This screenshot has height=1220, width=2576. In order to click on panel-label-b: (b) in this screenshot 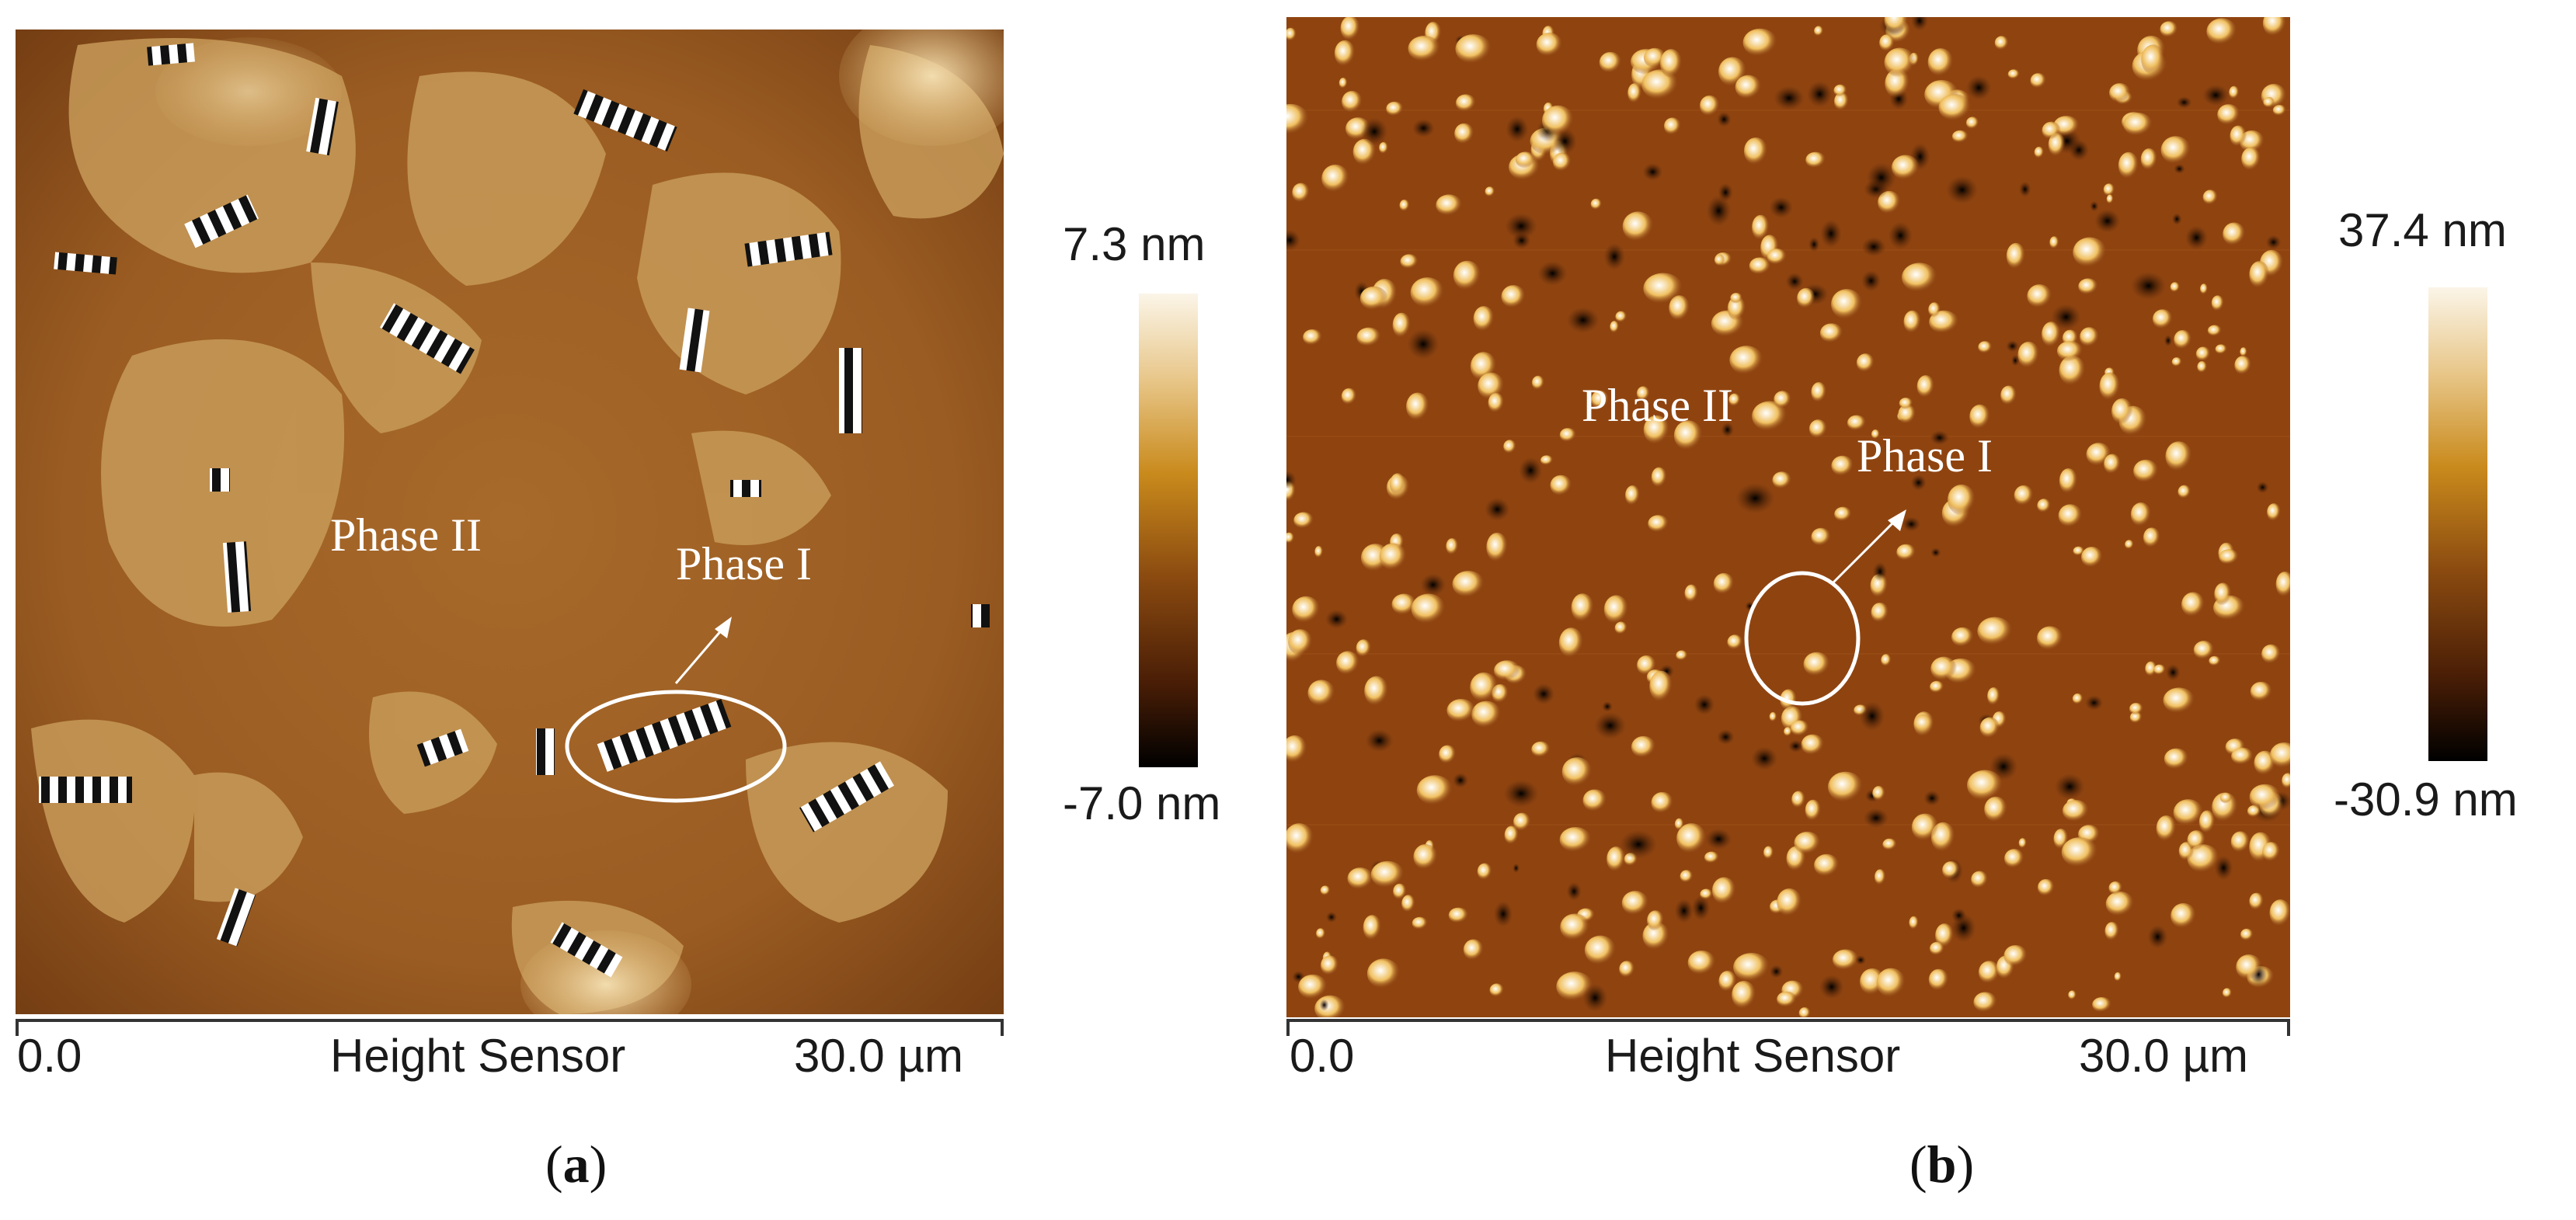, I will do `click(1942, 1164)`.